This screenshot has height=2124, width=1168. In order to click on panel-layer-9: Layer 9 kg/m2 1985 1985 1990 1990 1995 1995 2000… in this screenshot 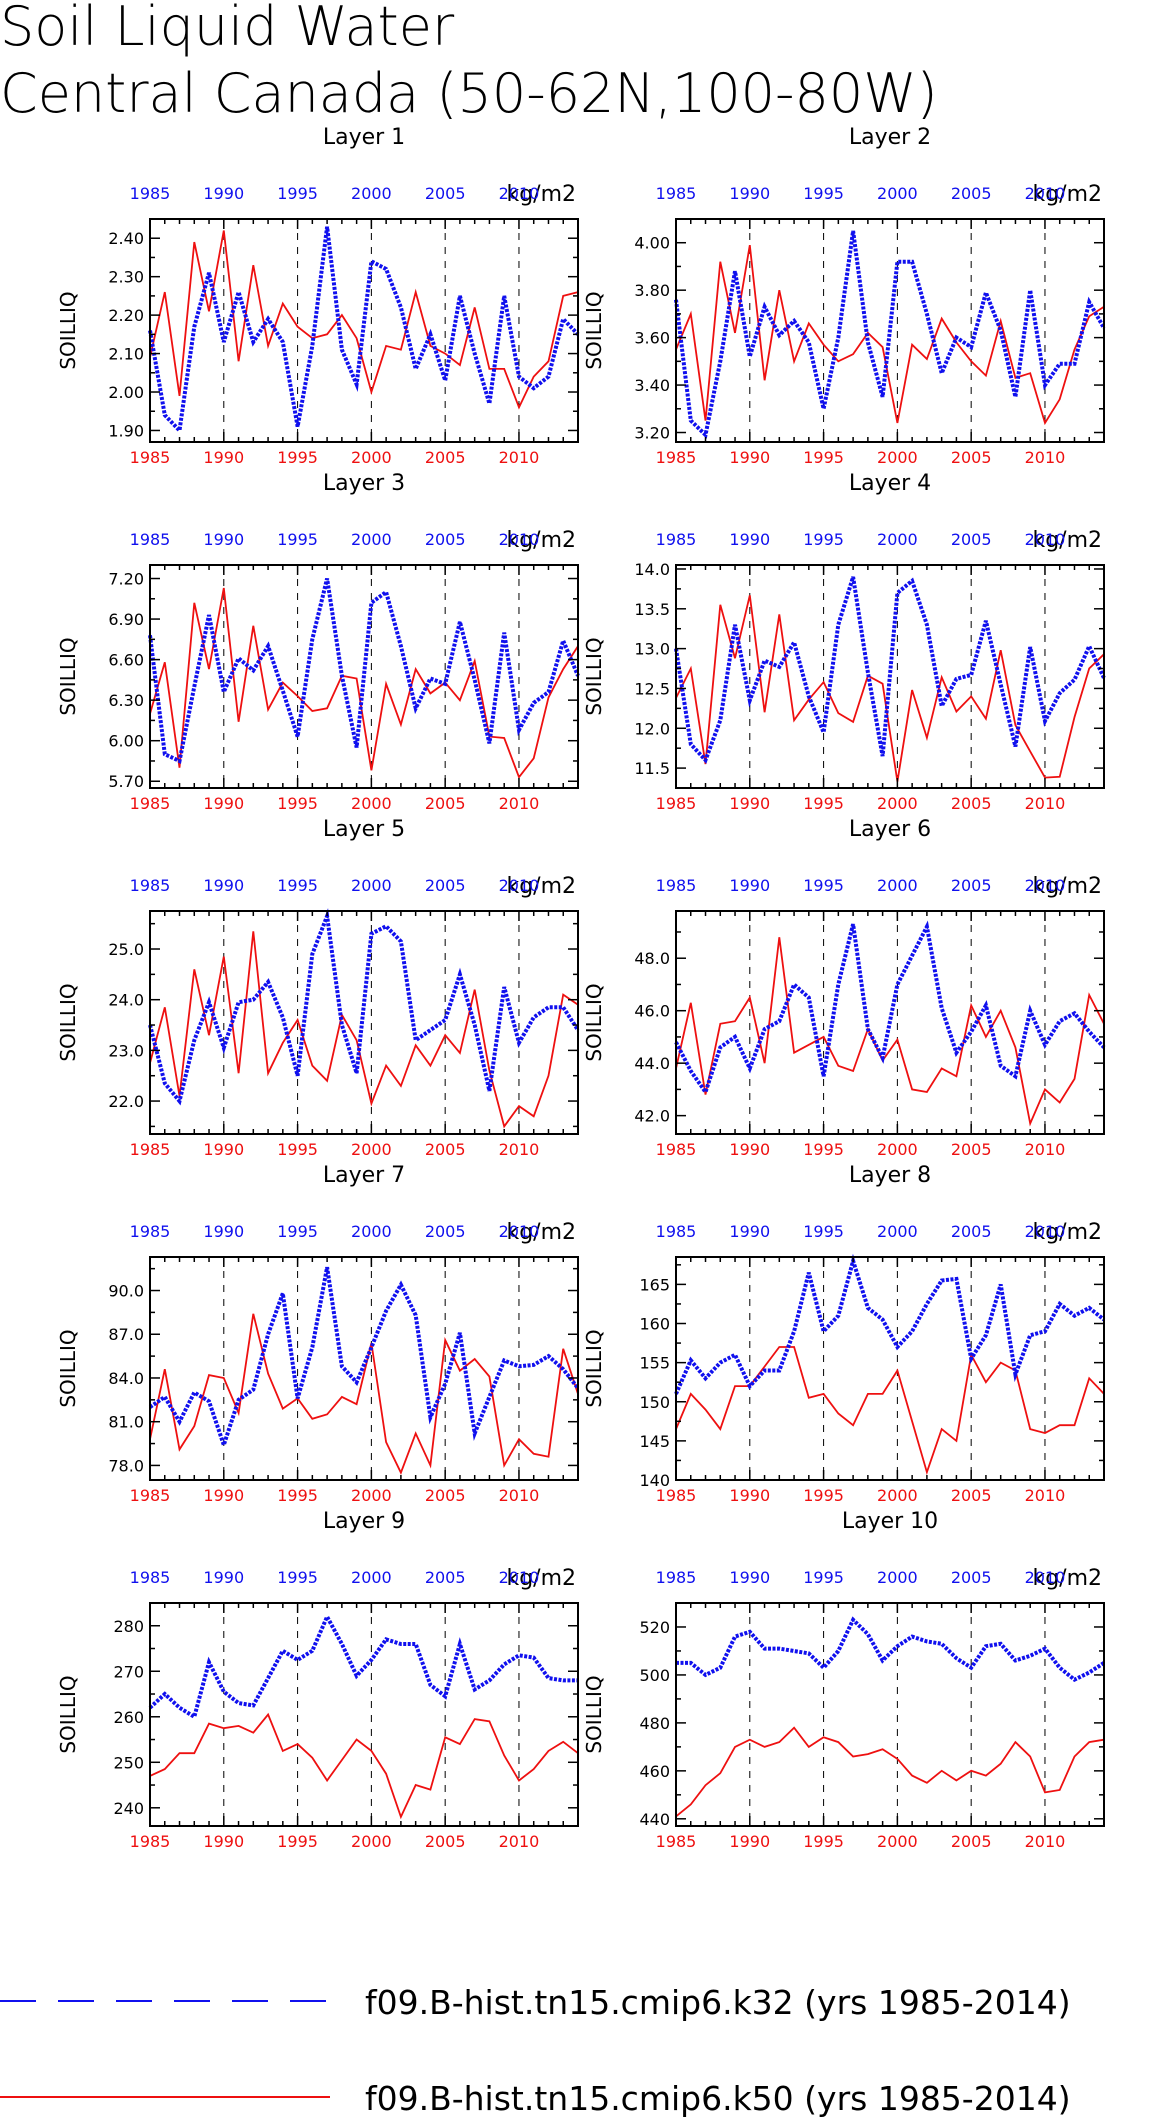, I will do `click(317, 1680)`.